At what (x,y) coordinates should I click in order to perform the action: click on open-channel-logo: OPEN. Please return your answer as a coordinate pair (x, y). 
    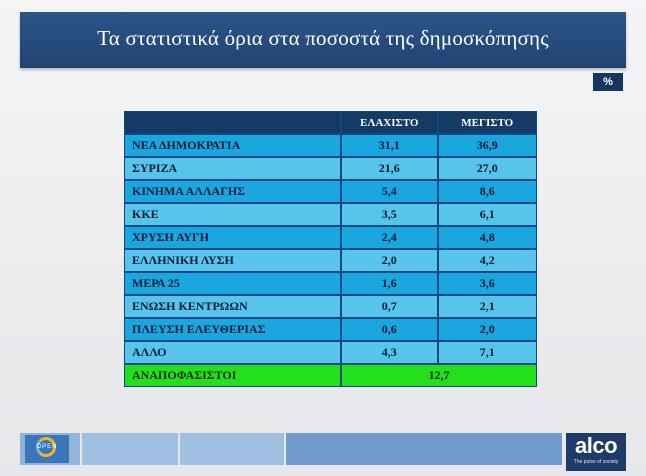
    Looking at the image, I should click on (47, 449).